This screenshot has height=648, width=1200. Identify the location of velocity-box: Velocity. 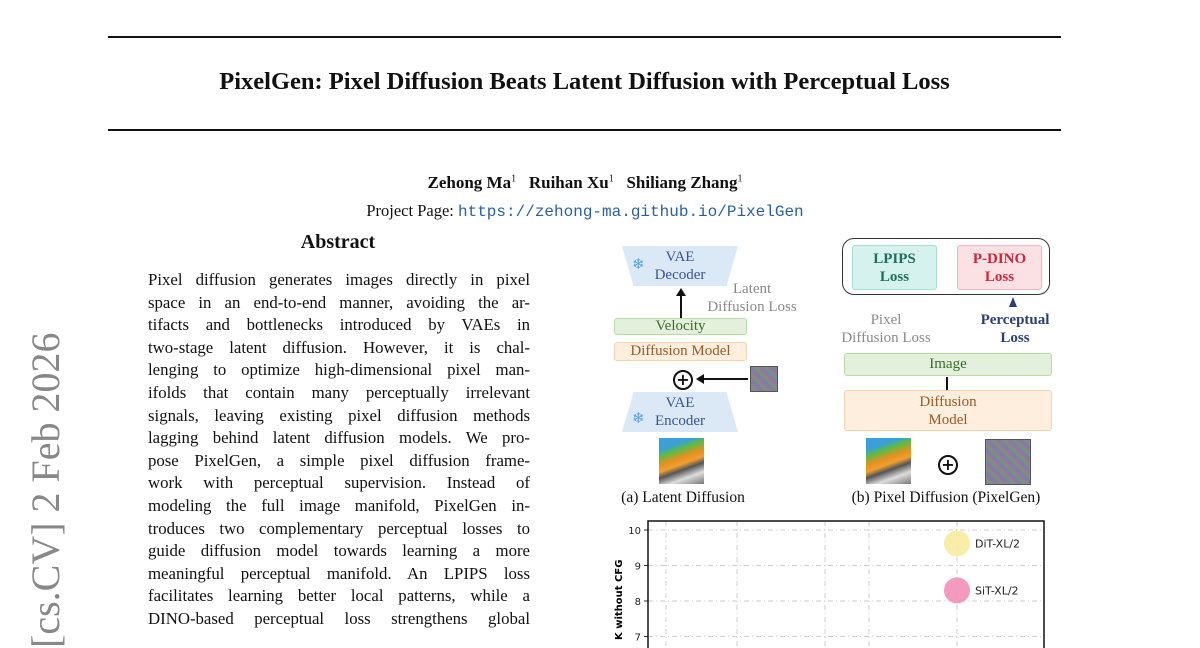
(680, 326).